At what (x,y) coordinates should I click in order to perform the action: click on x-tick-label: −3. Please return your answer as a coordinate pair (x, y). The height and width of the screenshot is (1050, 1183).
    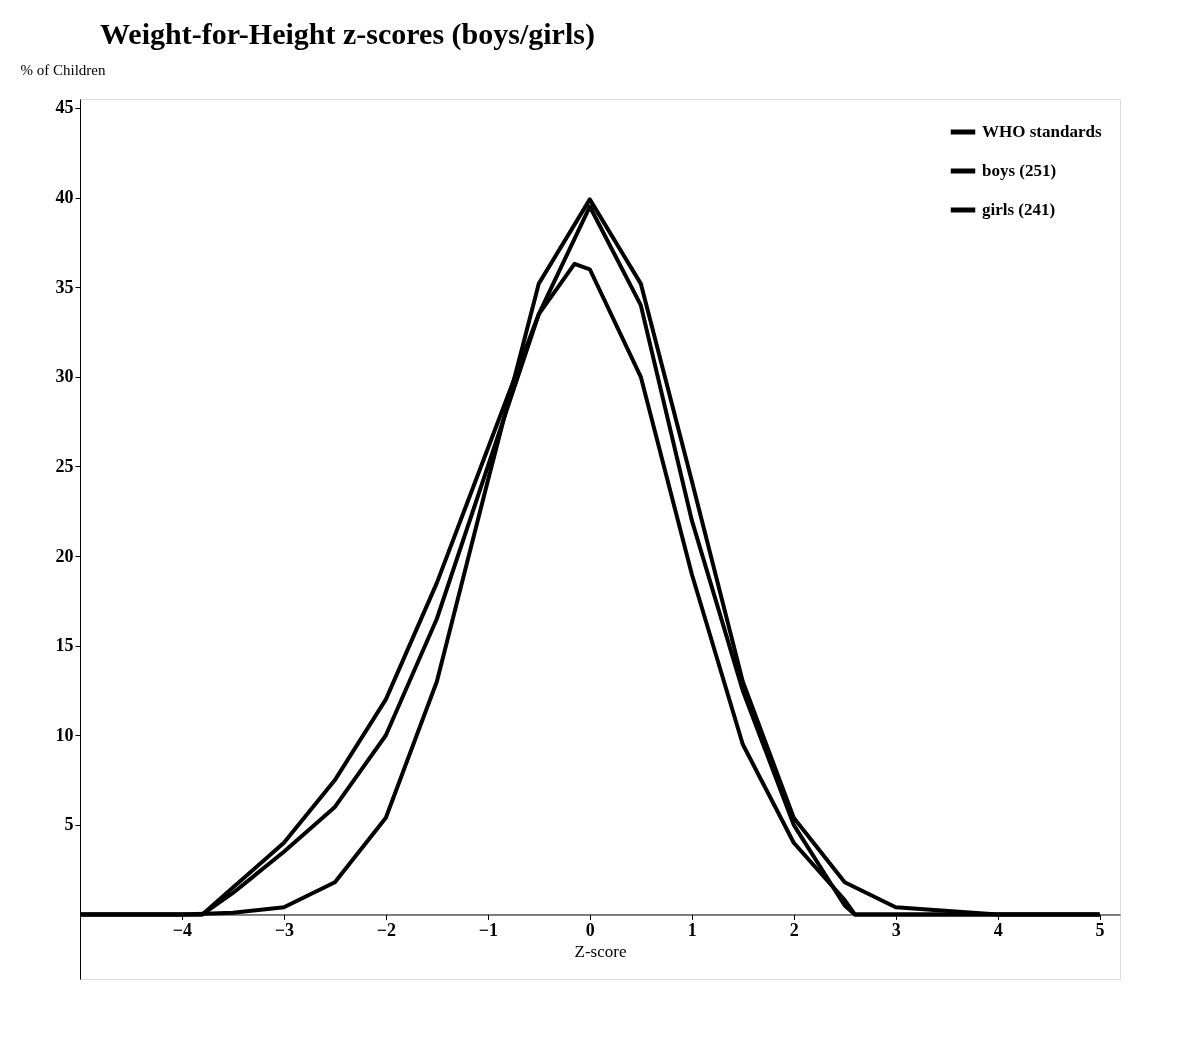
    Looking at the image, I should click on (284, 929).